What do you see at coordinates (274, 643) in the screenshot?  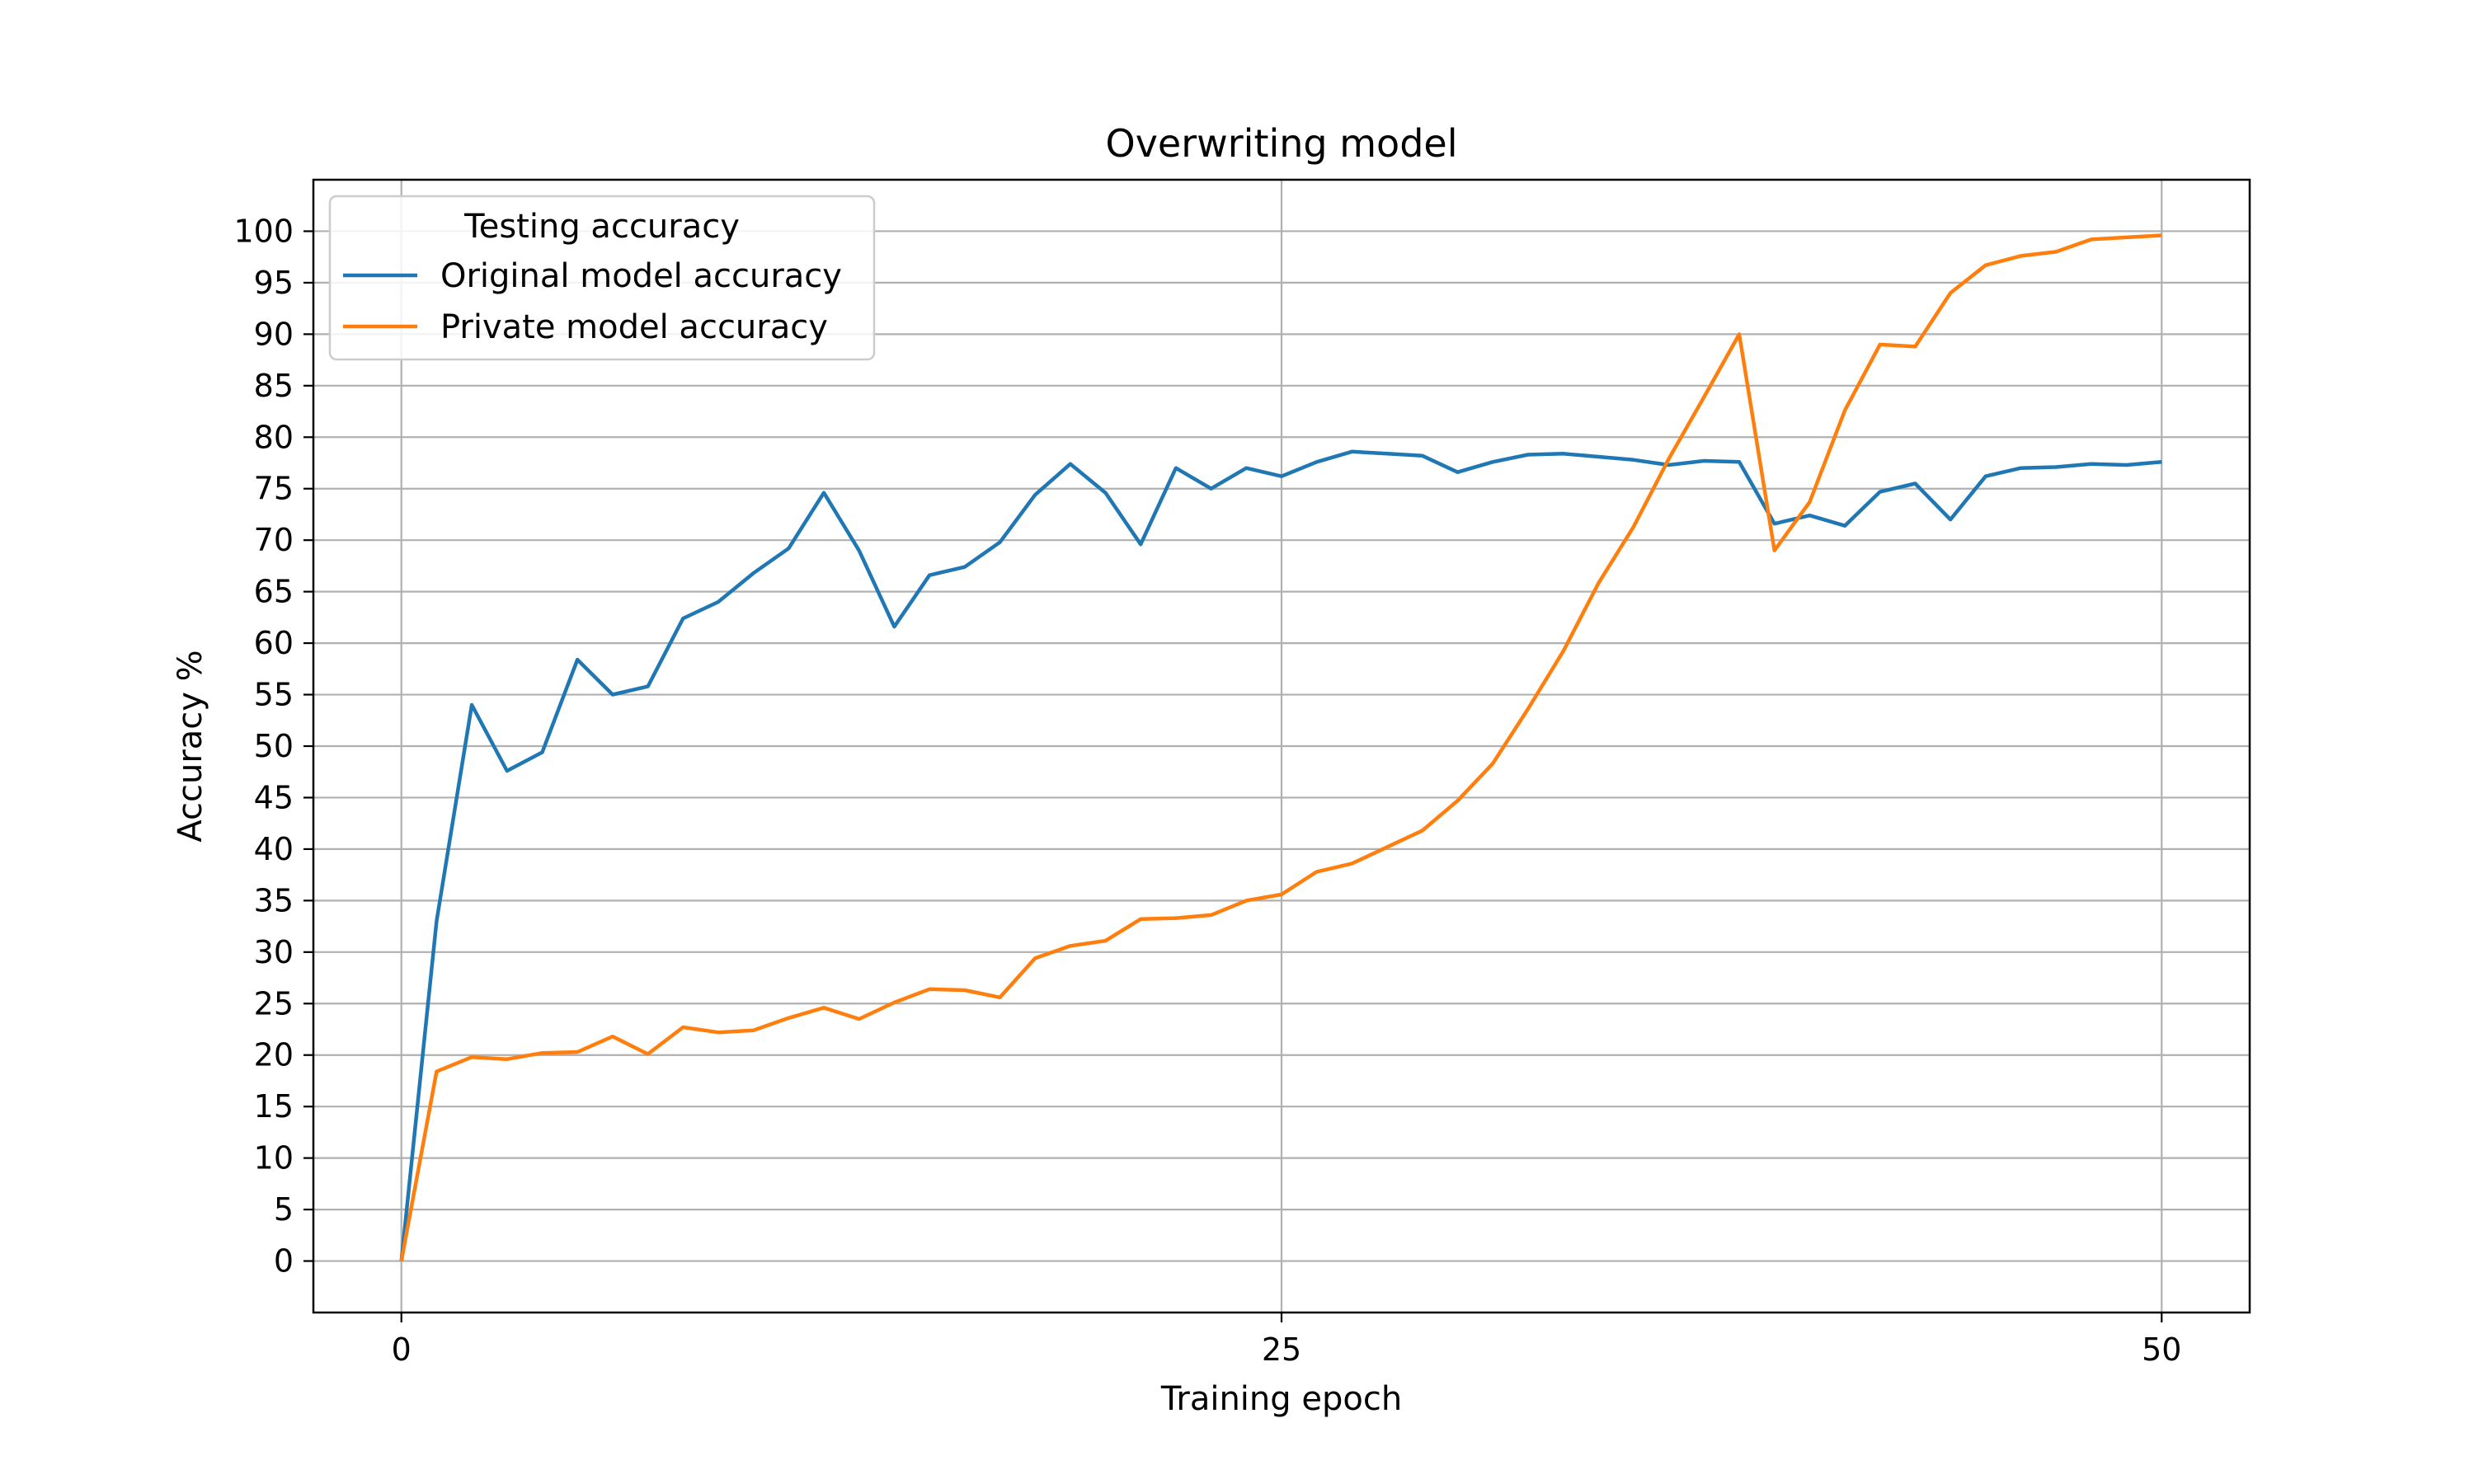 I see `y-tick-label: 60` at bounding box center [274, 643].